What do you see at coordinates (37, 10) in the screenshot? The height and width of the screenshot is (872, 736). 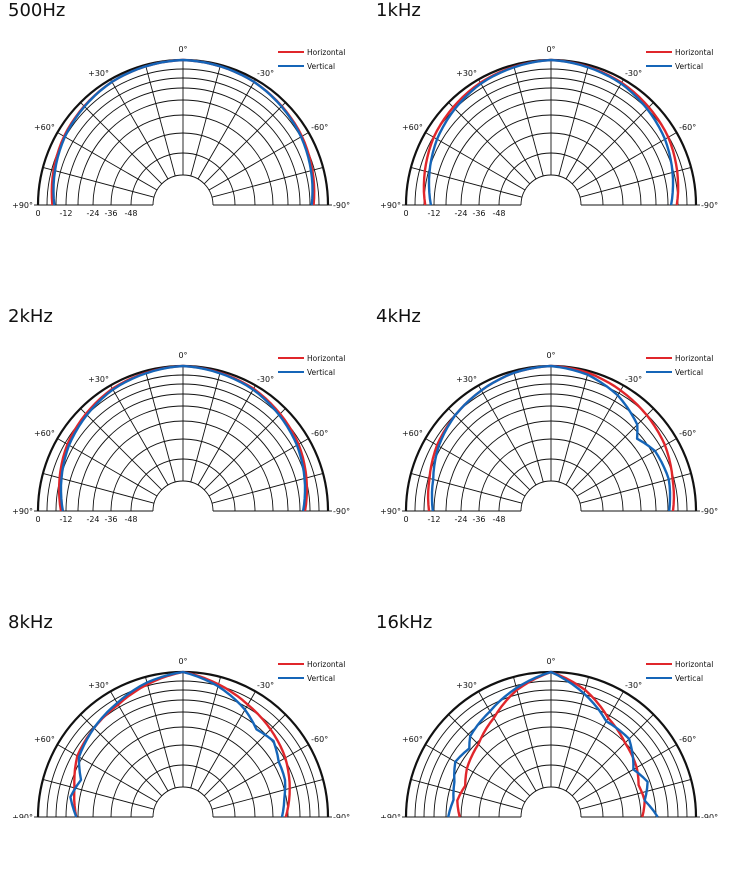 I see `panel-title: 500Hz` at bounding box center [37, 10].